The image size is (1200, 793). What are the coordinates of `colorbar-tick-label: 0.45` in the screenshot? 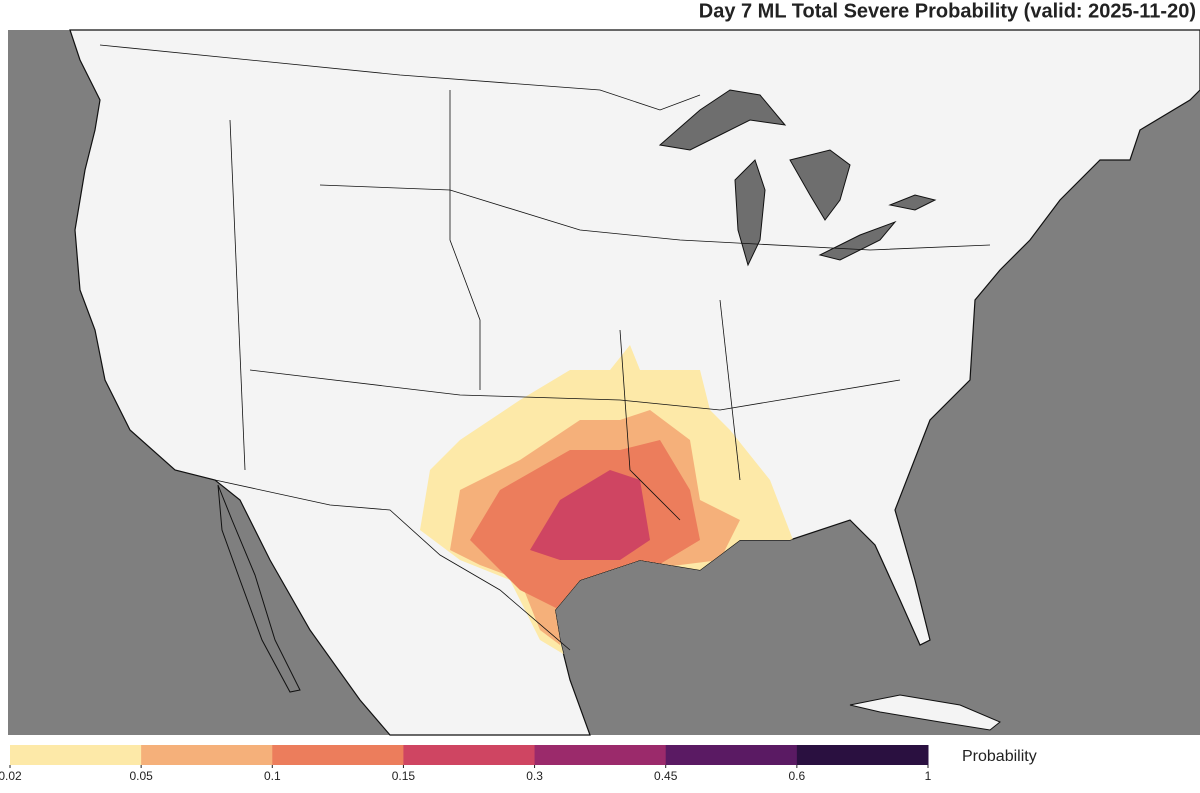 It's located at (666, 776).